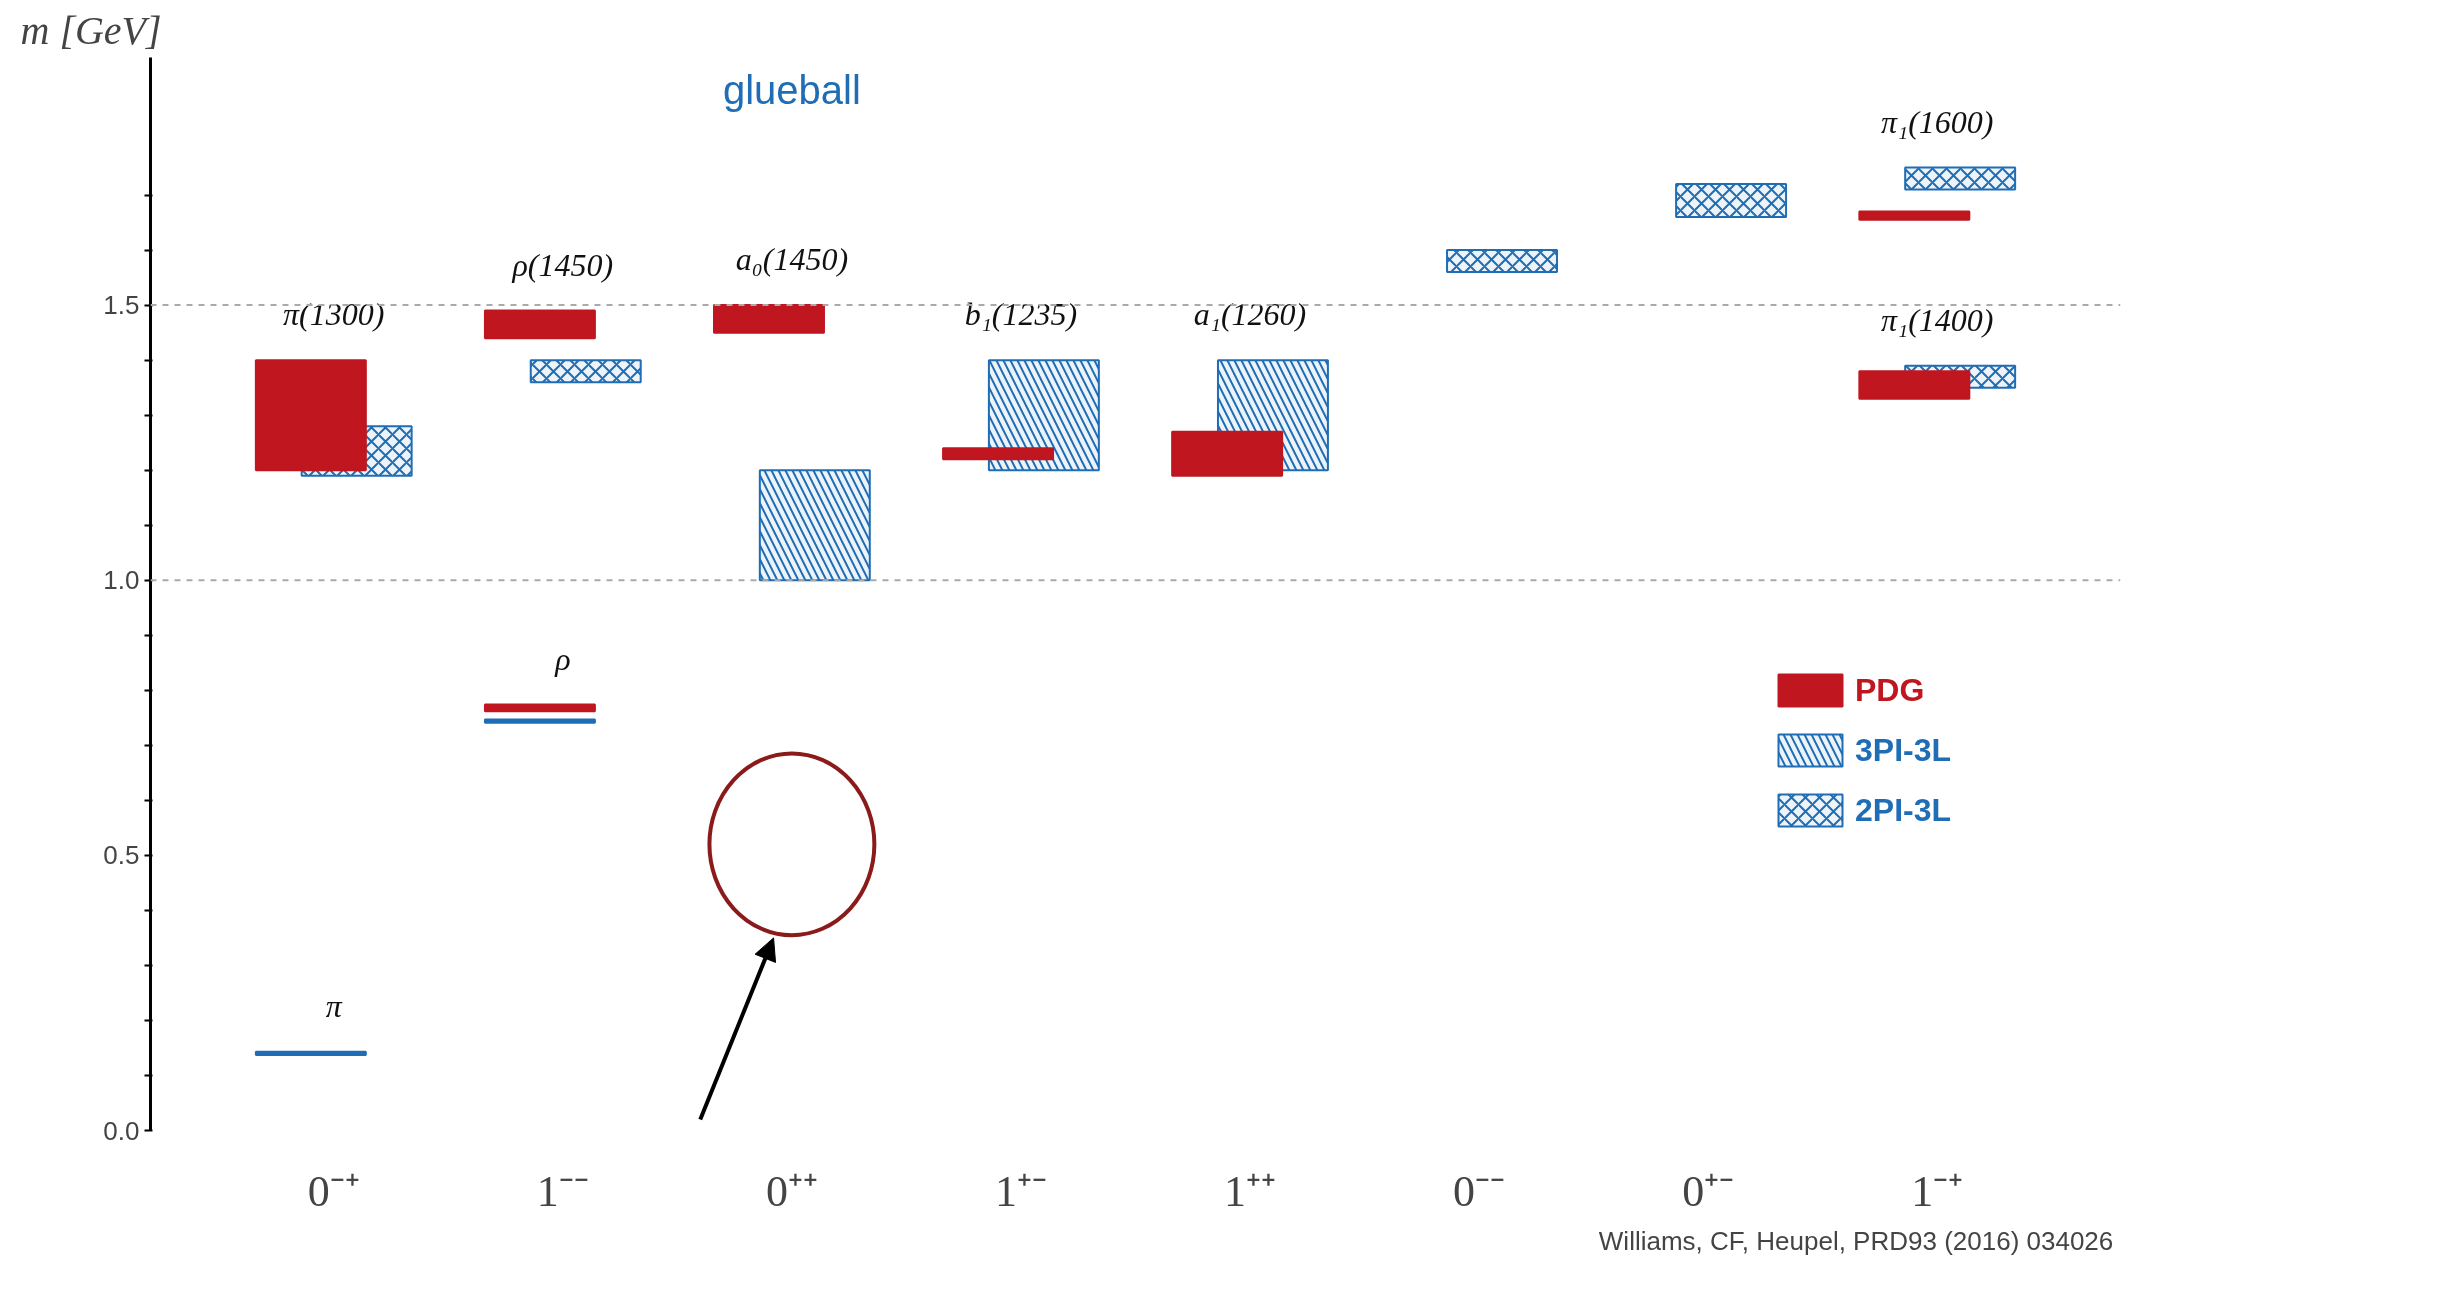  Describe the element at coordinates (91, 30) in the screenshot. I see `y-axis-title: m [GeV]` at that location.